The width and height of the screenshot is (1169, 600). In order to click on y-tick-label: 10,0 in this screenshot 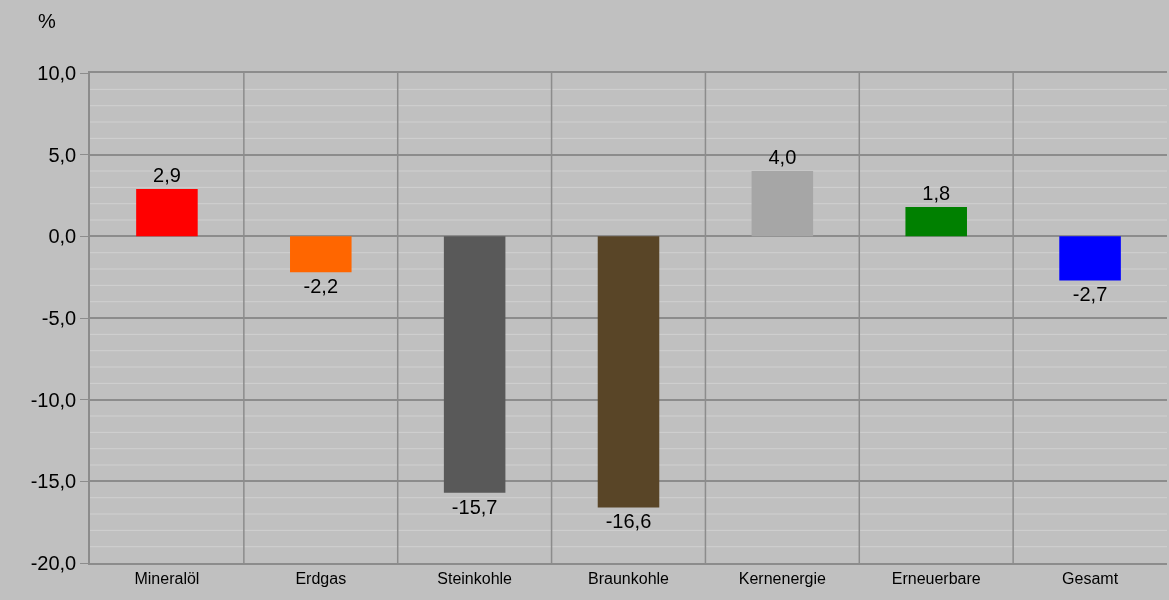, I will do `click(57, 73)`.